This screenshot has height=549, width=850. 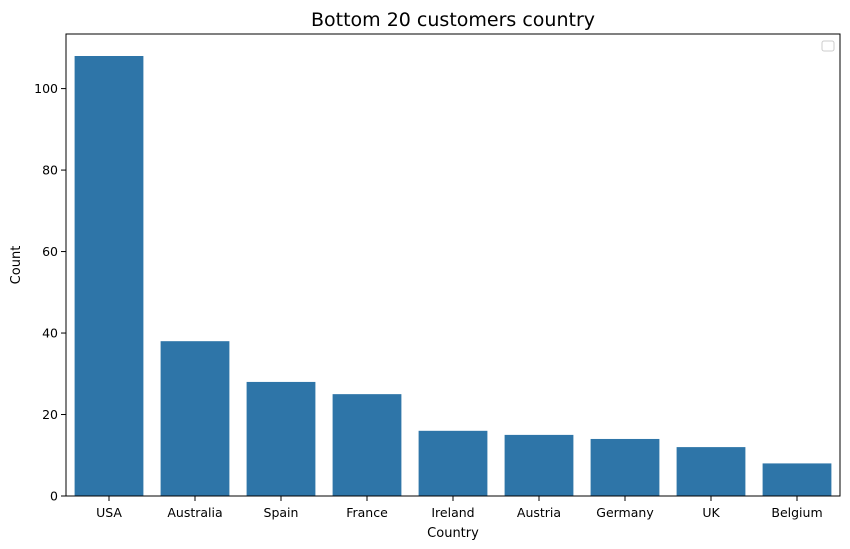 I want to click on y-axis-ticks: 0 20 40 60 80 100, so click(x=50, y=292).